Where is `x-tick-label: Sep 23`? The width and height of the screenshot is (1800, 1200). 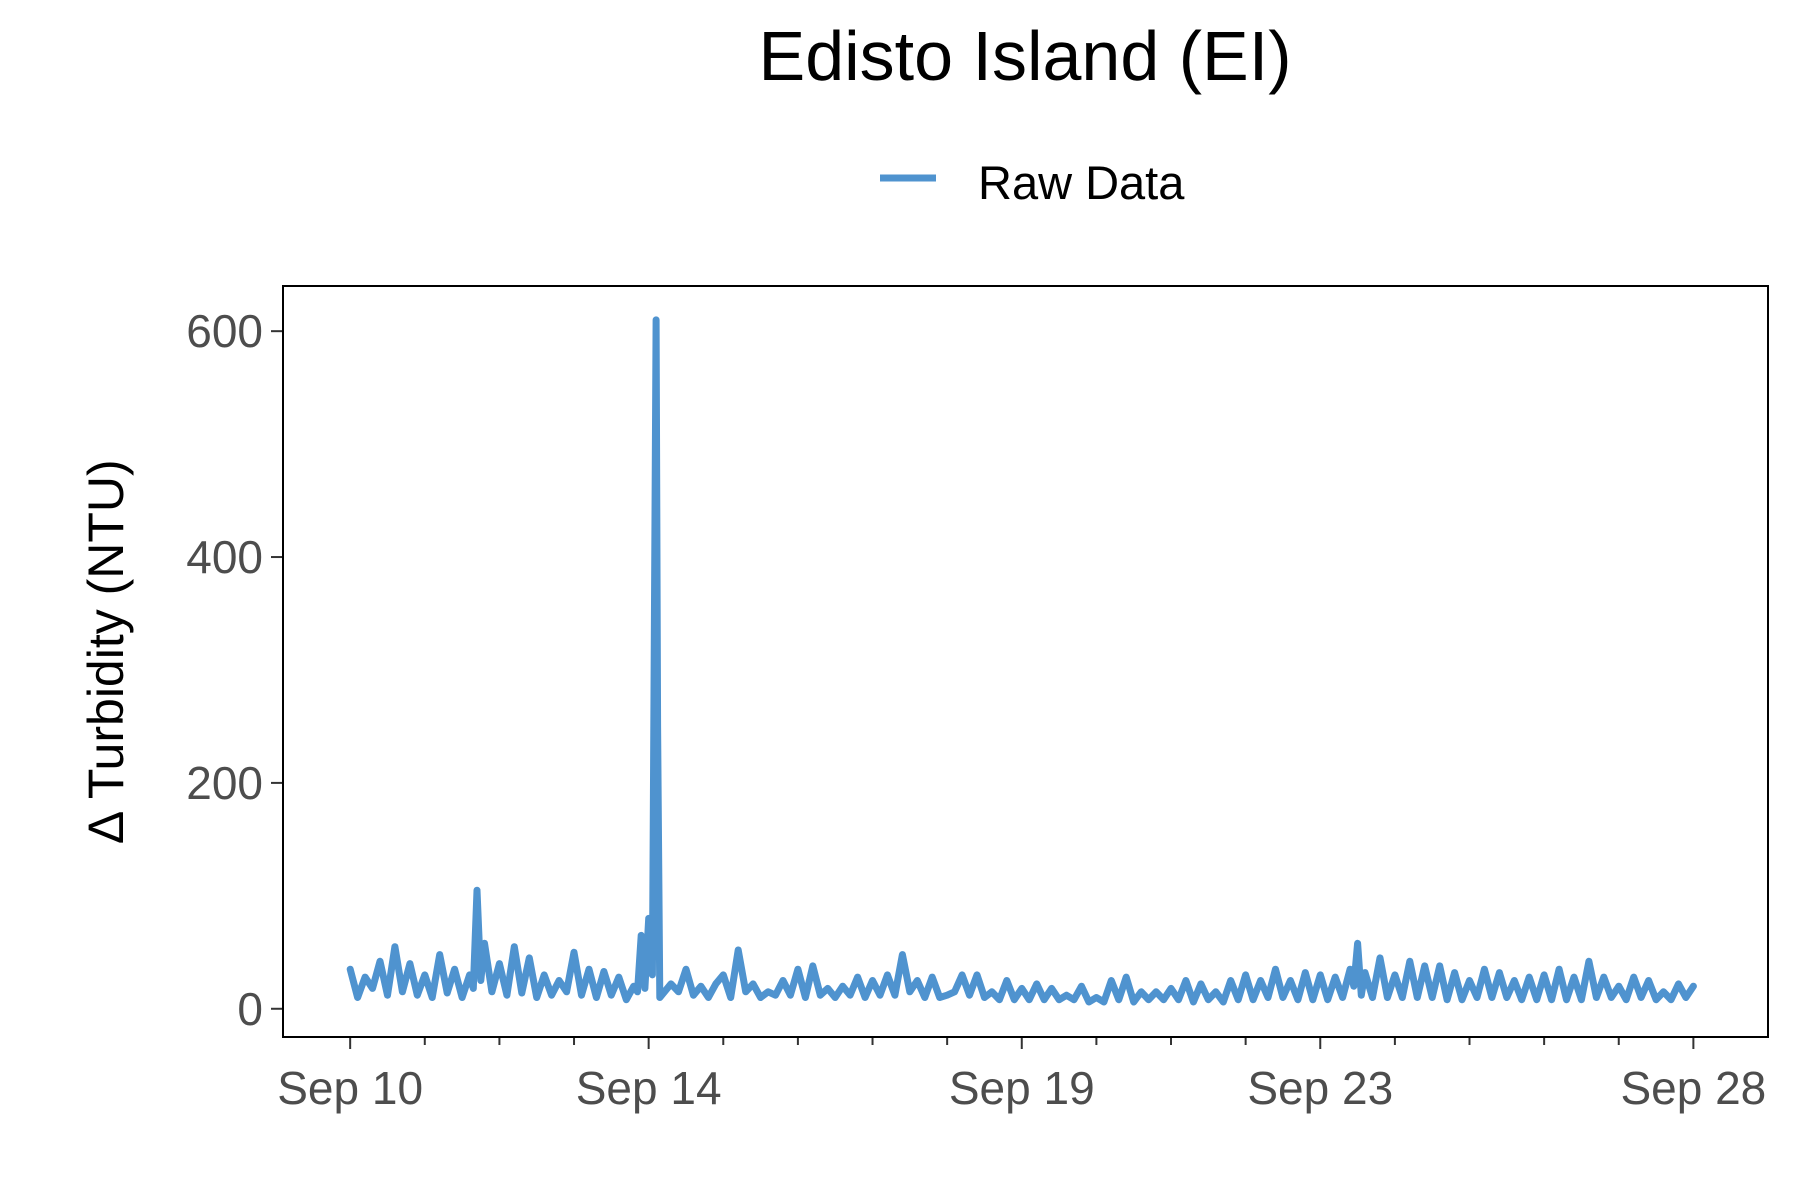 x-tick-label: Sep 23 is located at coordinates (1320, 1088).